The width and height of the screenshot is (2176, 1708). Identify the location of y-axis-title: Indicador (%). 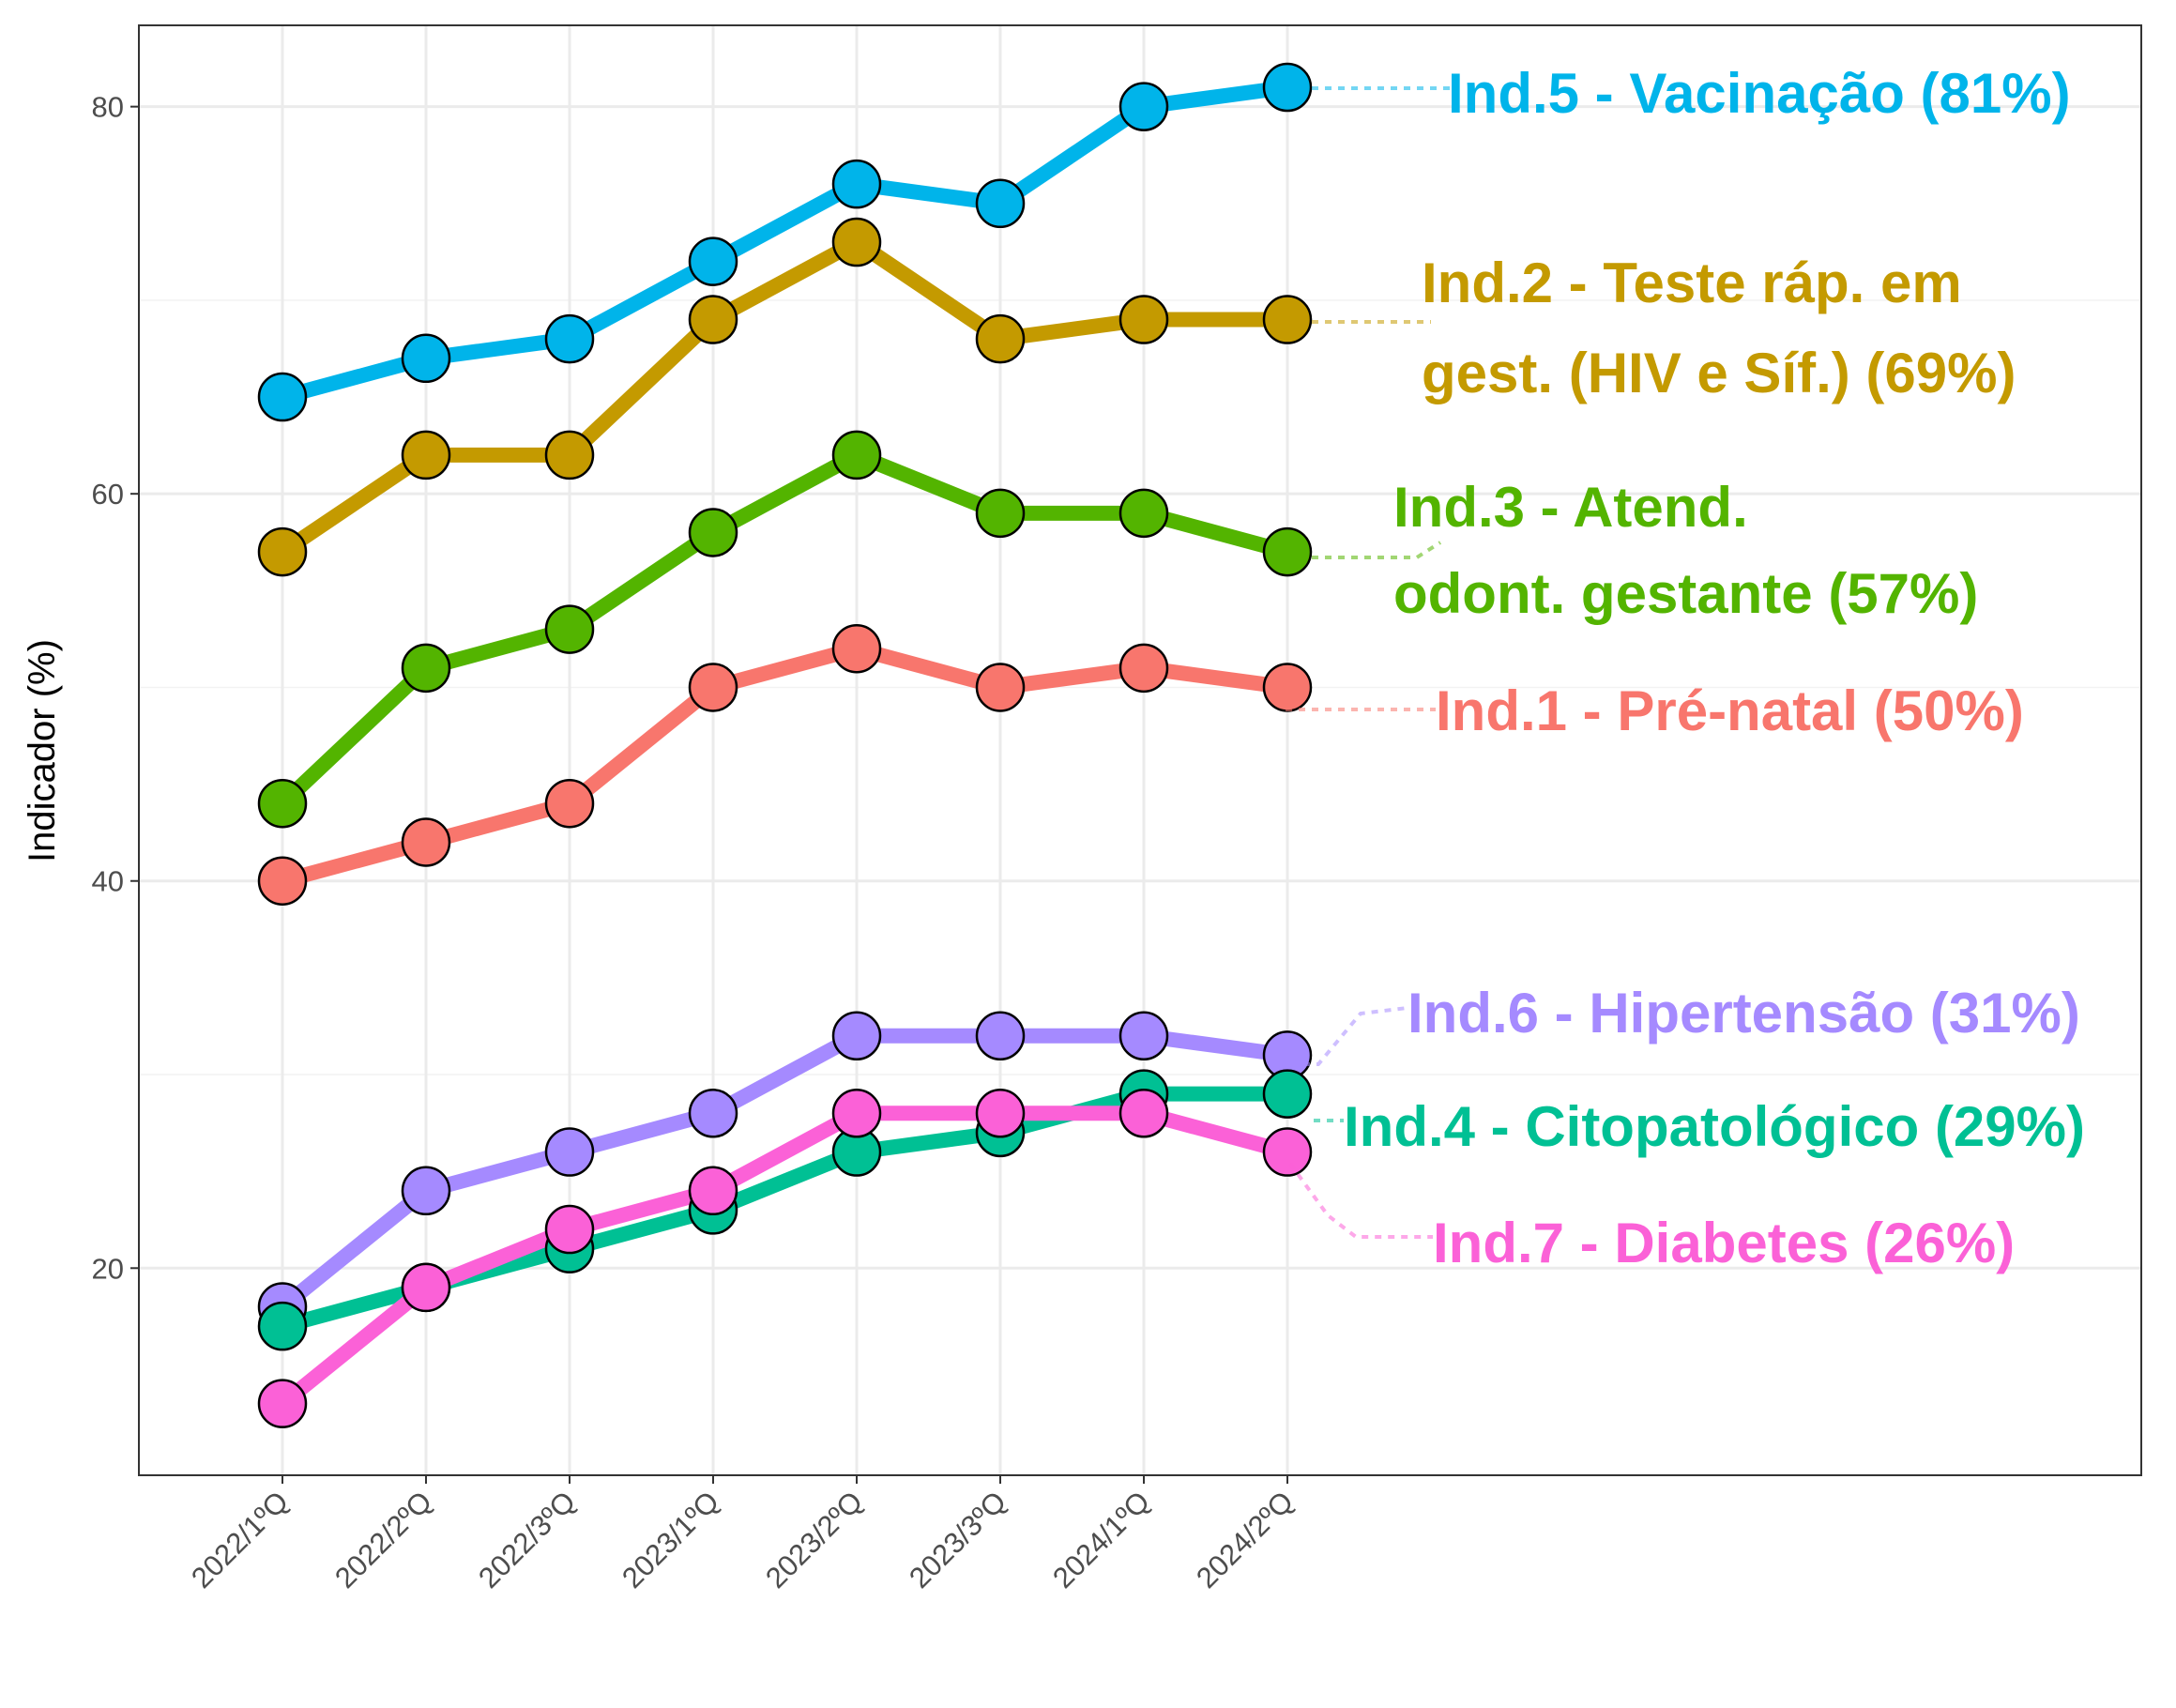
(42, 751).